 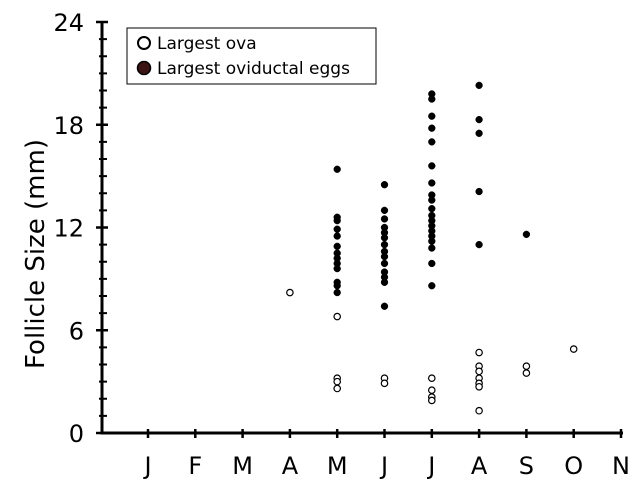 I want to click on legend: Largest ova Largest oviductal eggs, so click(x=251, y=56).